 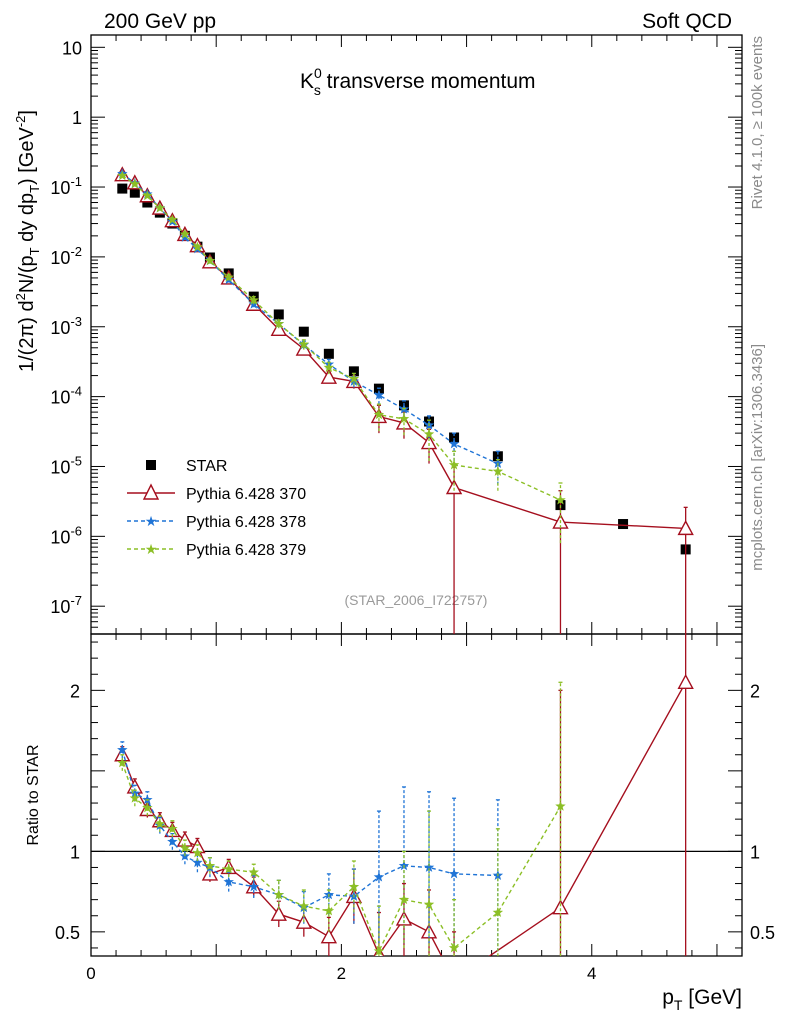 What do you see at coordinates (76, 460) in the screenshot?
I see `y-tick-exp: -5` at bounding box center [76, 460].